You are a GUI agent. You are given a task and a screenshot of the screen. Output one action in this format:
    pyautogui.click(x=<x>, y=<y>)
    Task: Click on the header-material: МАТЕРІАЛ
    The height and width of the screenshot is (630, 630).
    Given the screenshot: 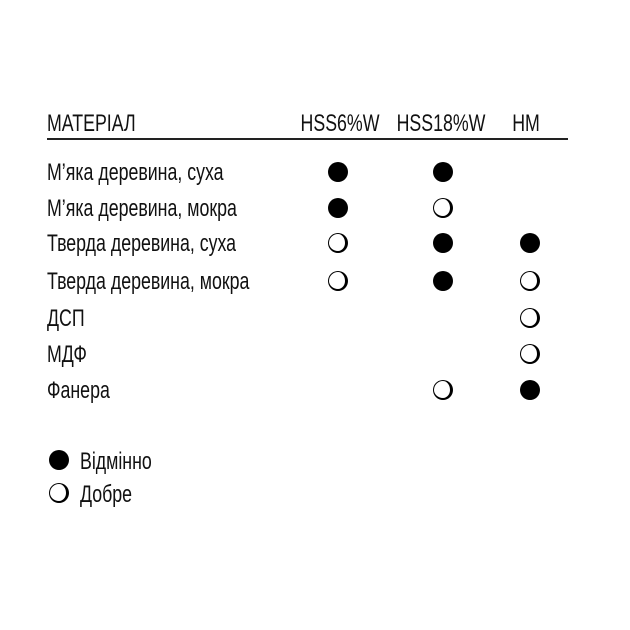 What is the action you would take?
    pyautogui.click(x=91, y=123)
    